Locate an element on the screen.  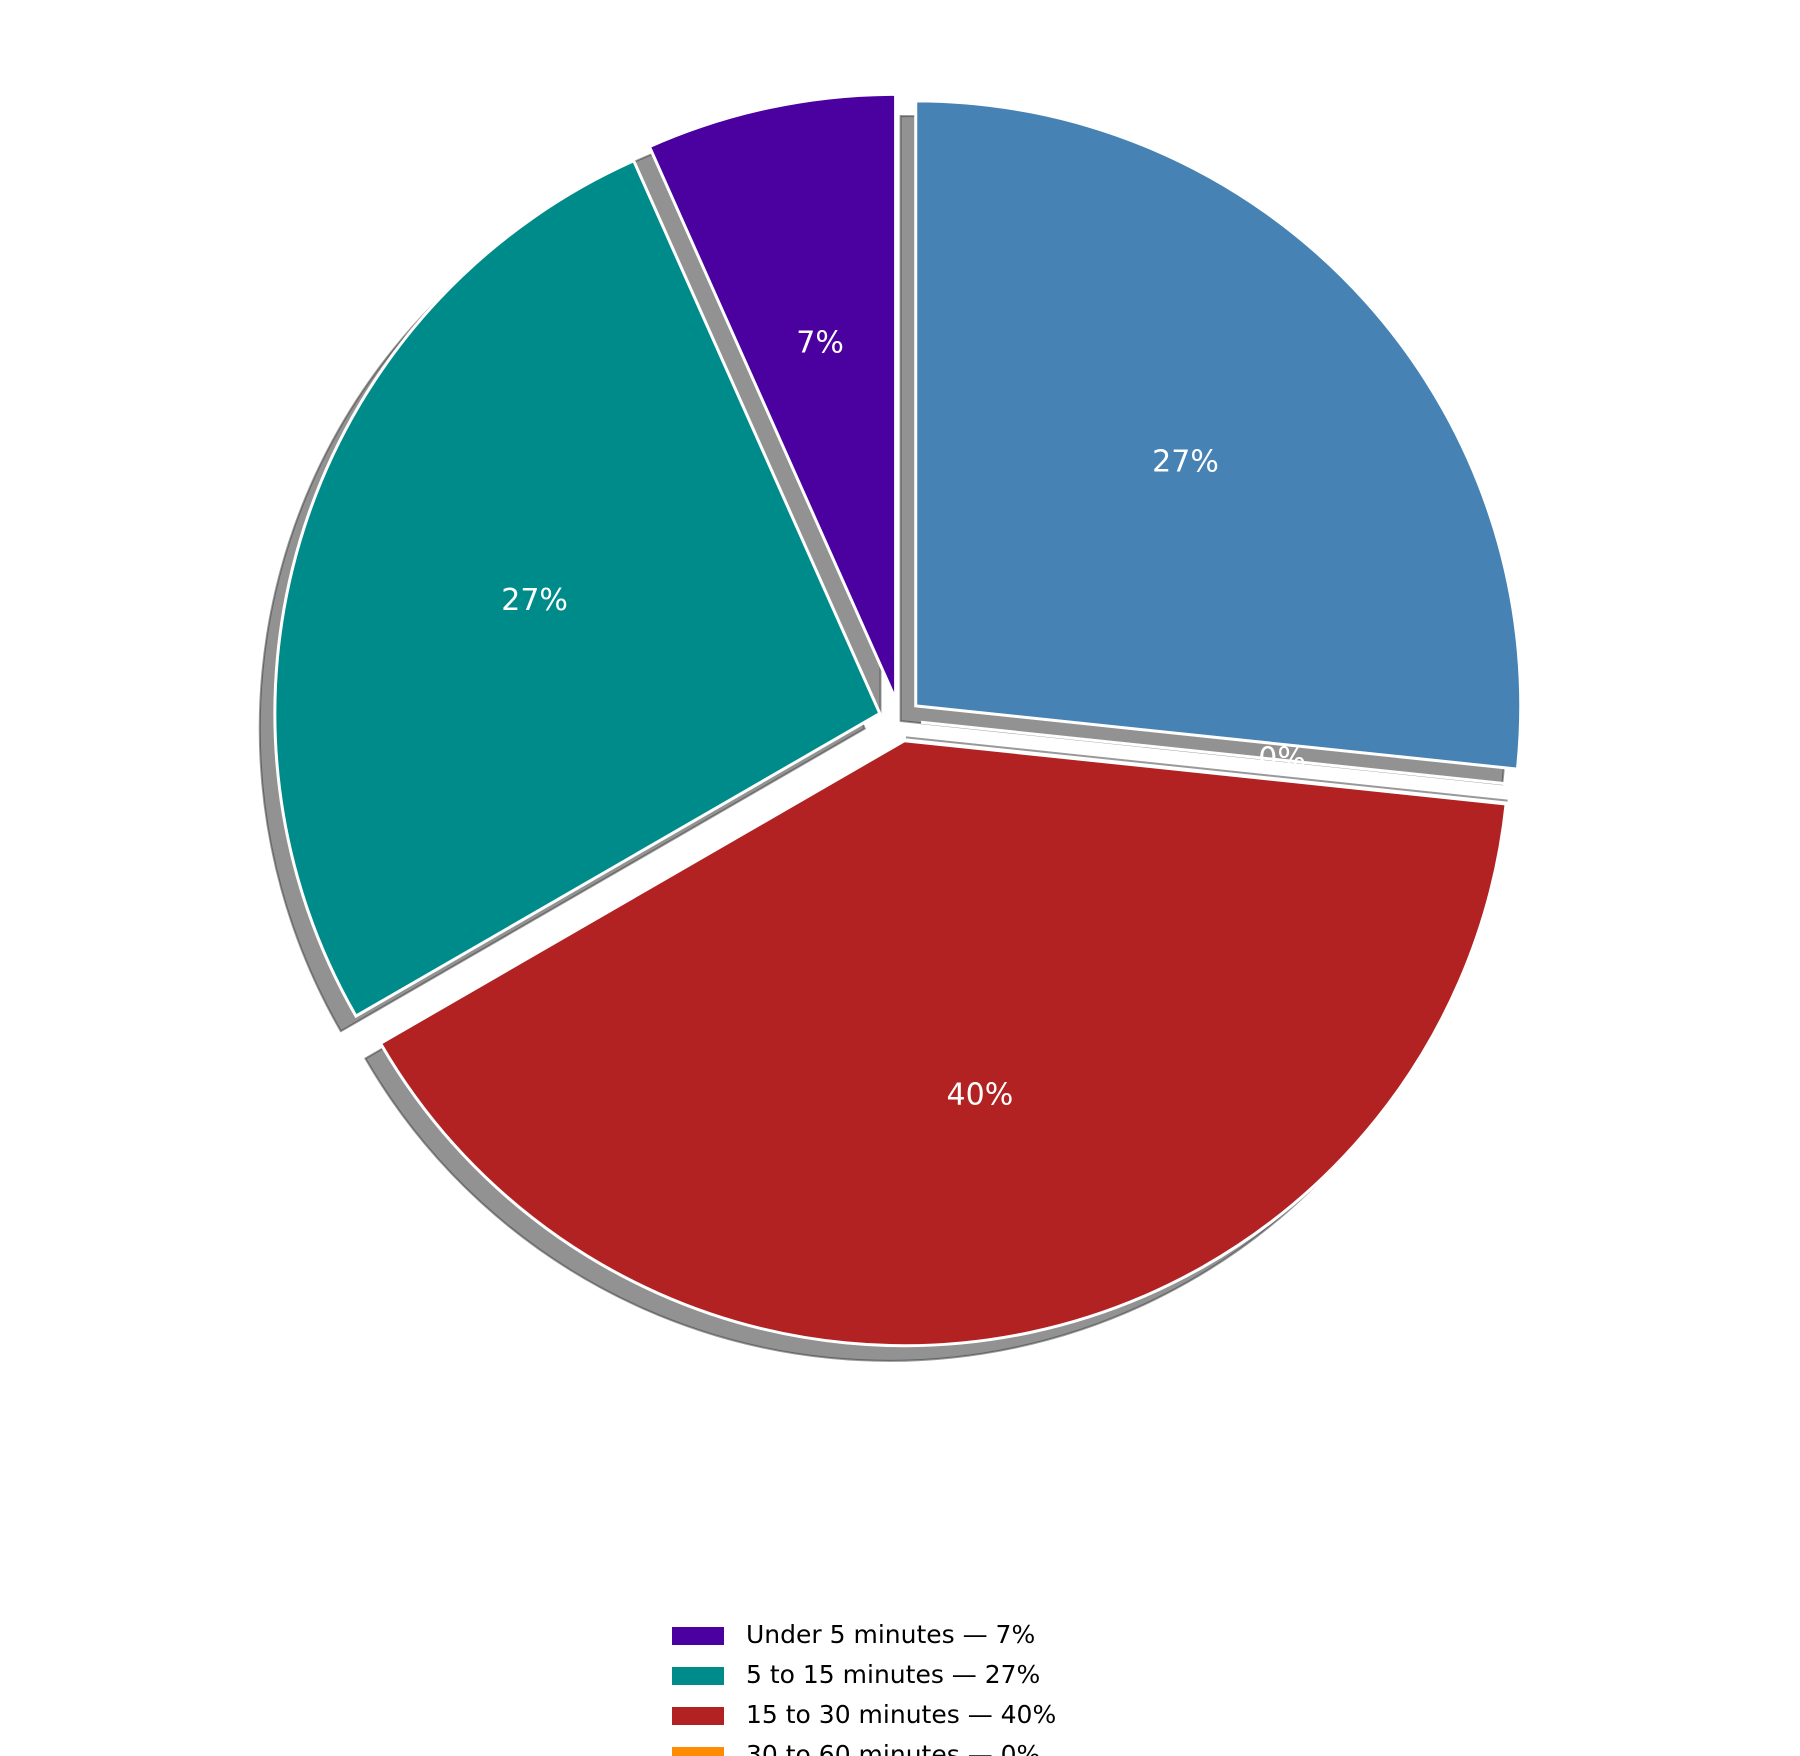
legend-label: 5 to 15 minutes — 27% is located at coordinates (893, 1674).